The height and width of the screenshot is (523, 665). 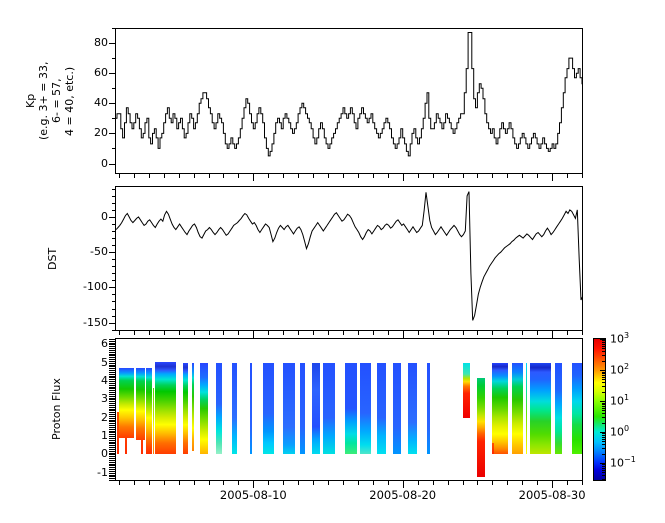 What do you see at coordinates (104, 436) in the screenshot?
I see `y-tick-label: 1` at bounding box center [104, 436].